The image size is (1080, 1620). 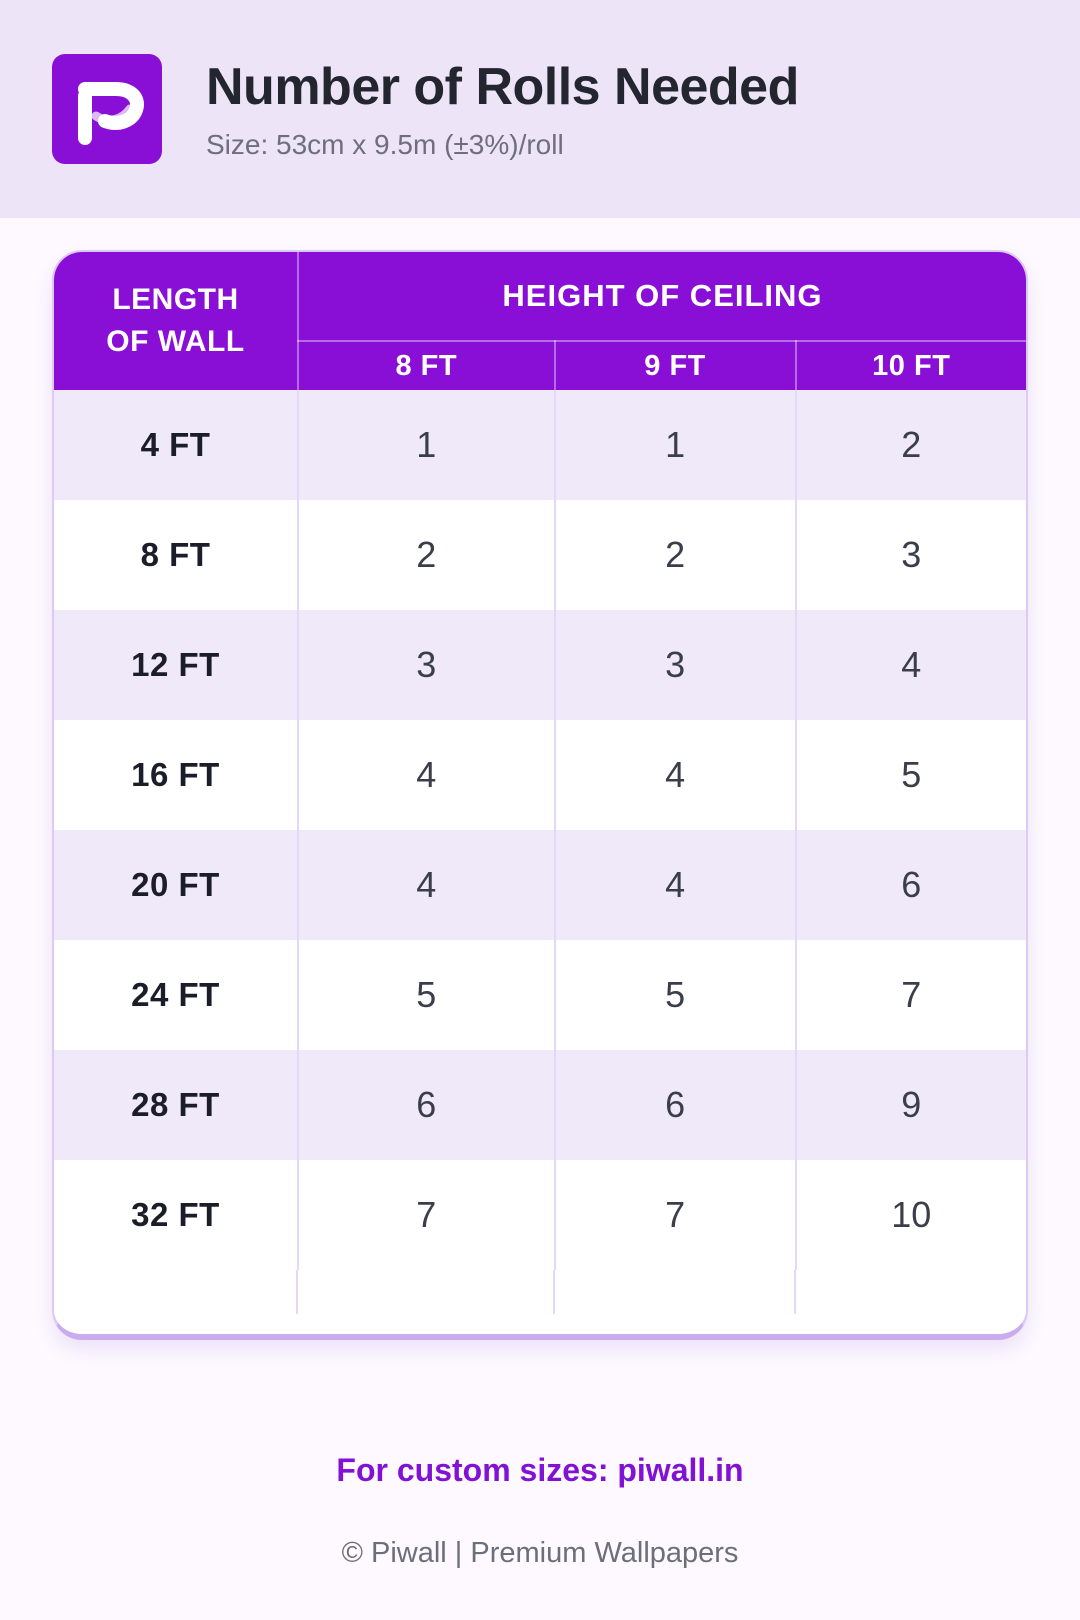 What do you see at coordinates (107, 109) in the screenshot?
I see `piwall-logo-icon` at bounding box center [107, 109].